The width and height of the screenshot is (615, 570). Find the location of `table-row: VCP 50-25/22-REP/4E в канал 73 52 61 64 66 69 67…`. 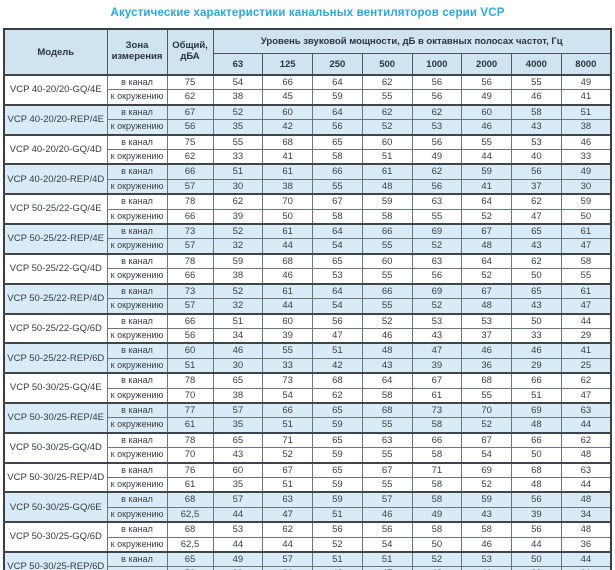

table-row: VCP 50-25/22-REP/4E в канал 73 52 61 64 66 69 67… is located at coordinates (307, 239).